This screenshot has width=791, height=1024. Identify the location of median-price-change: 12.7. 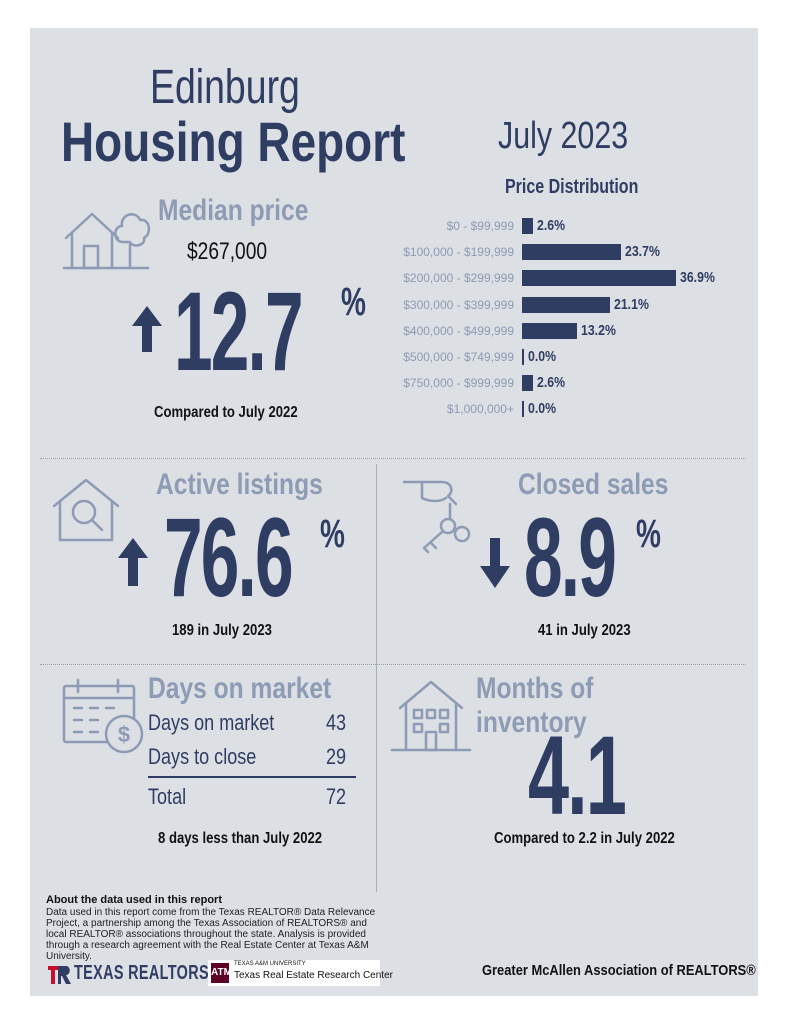
(239, 331).